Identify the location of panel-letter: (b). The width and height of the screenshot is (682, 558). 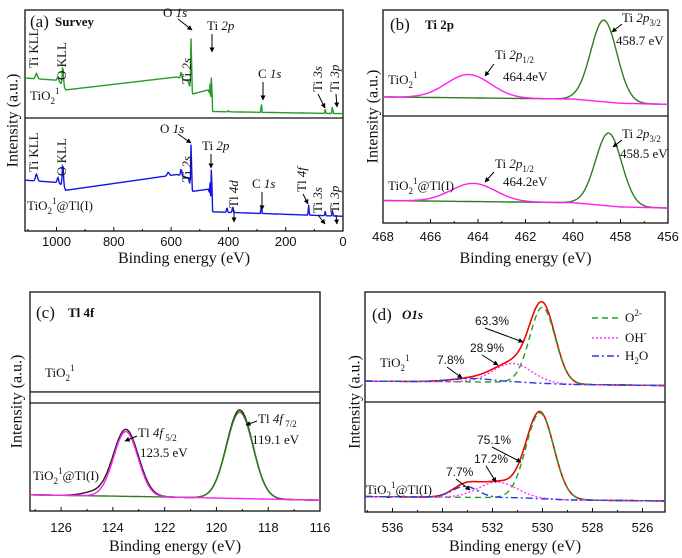
(400, 24).